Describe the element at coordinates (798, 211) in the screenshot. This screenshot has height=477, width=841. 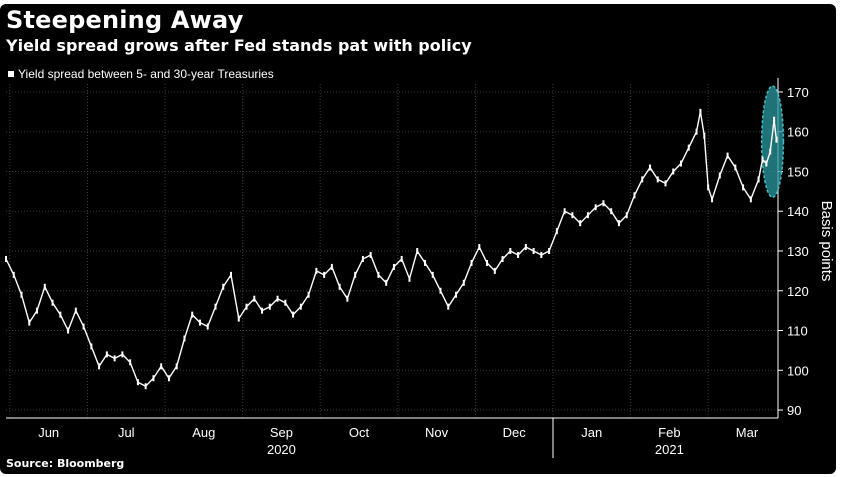
I see `y-tick-label: 140` at that location.